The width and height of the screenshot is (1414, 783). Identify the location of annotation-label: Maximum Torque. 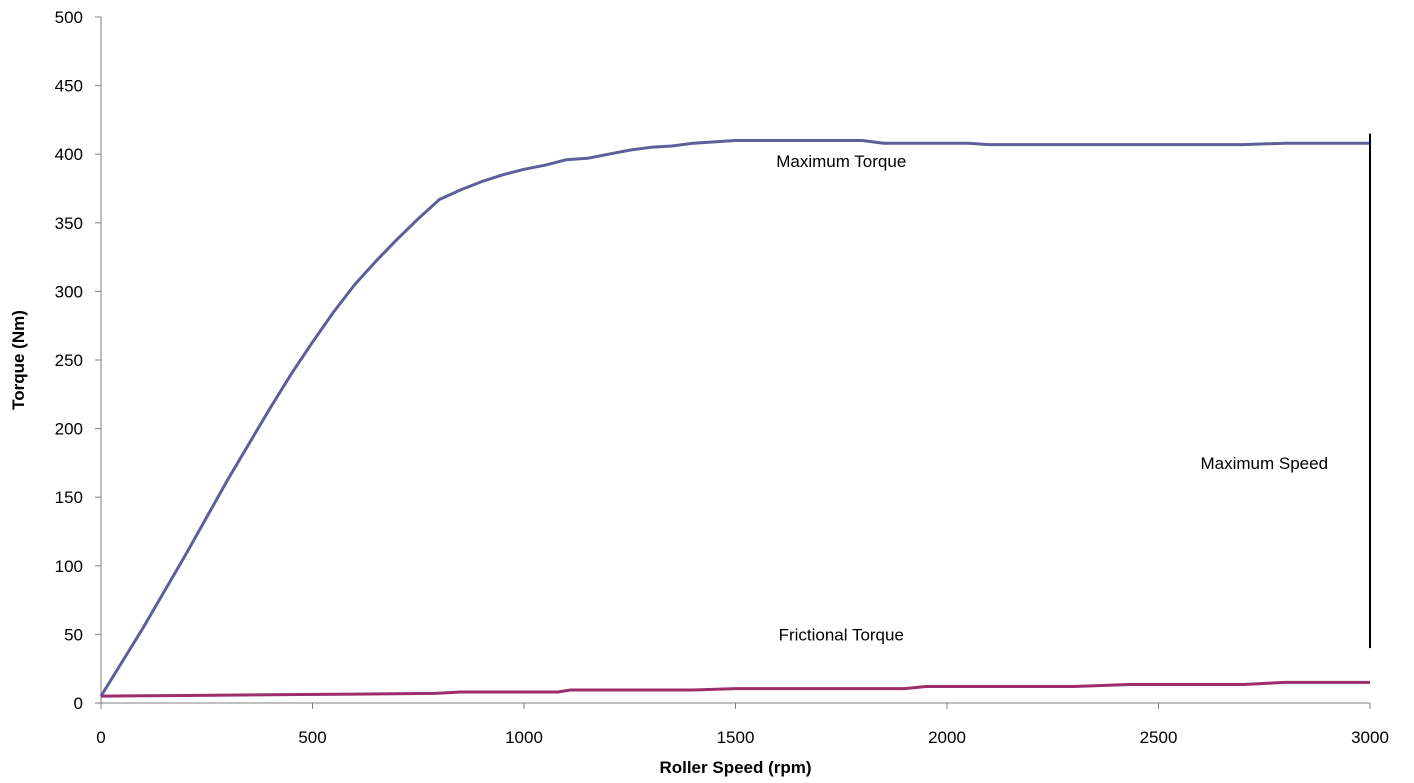
(841, 161).